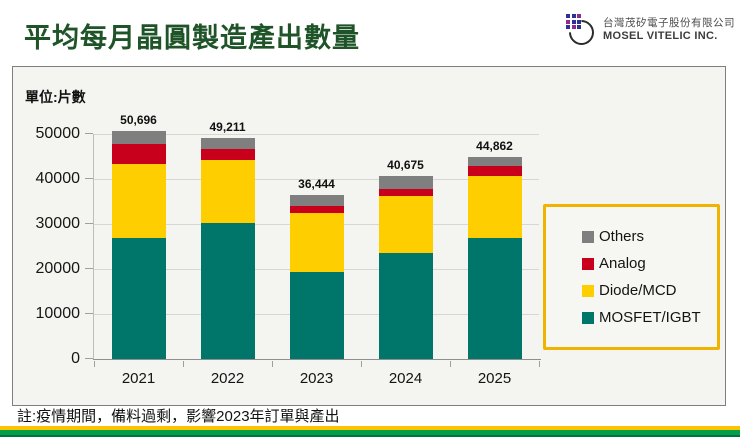  Describe the element at coordinates (370, 432) in the screenshot. I see `bottom-stripe-green` at that location.